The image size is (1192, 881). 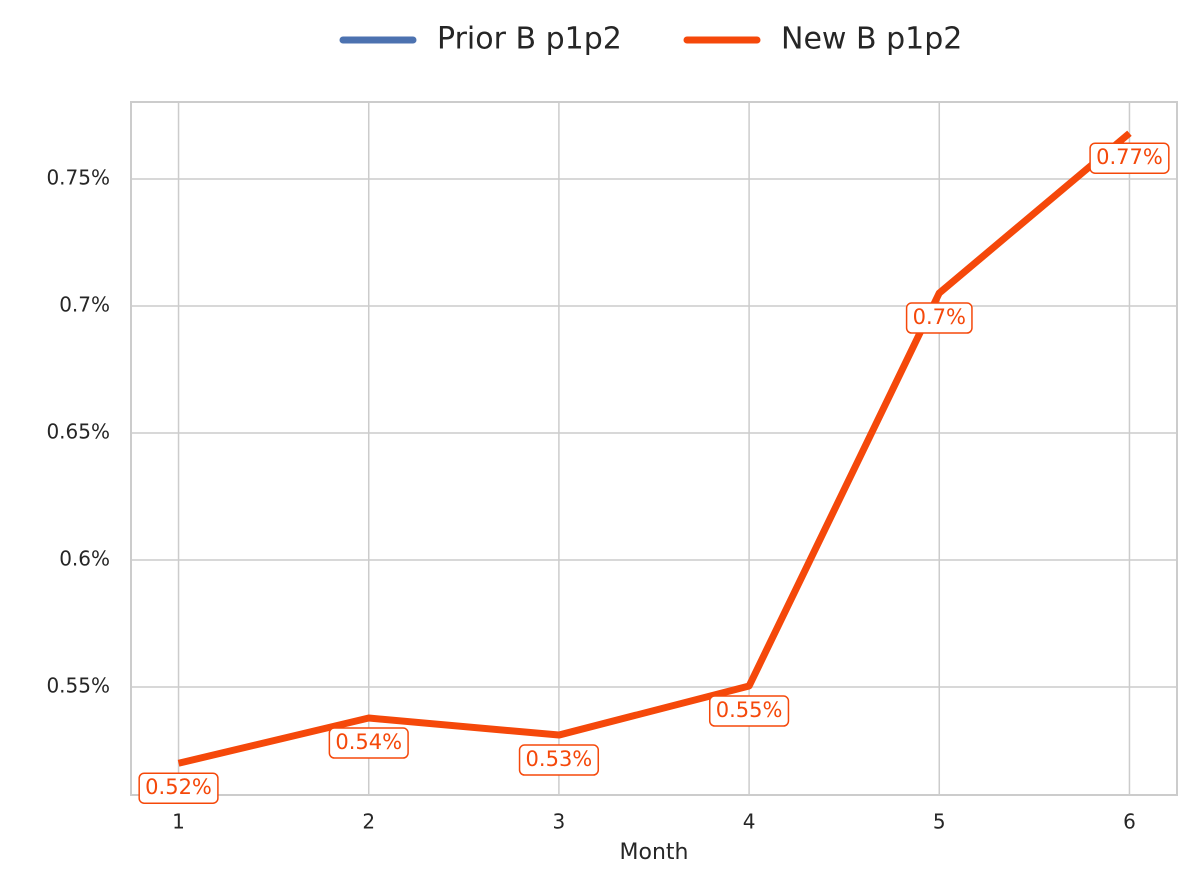 What do you see at coordinates (368, 822) in the screenshot?
I see `x-tick-label: 2` at bounding box center [368, 822].